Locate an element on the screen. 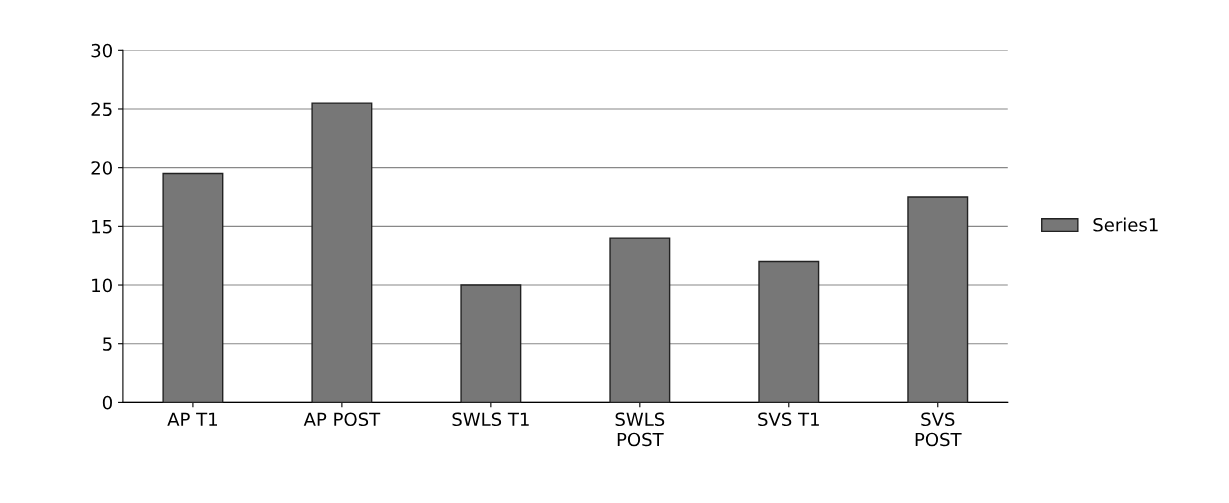 The width and height of the screenshot is (1229, 503). x-tick-label: SWLS T1 is located at coordinates (490, 419).